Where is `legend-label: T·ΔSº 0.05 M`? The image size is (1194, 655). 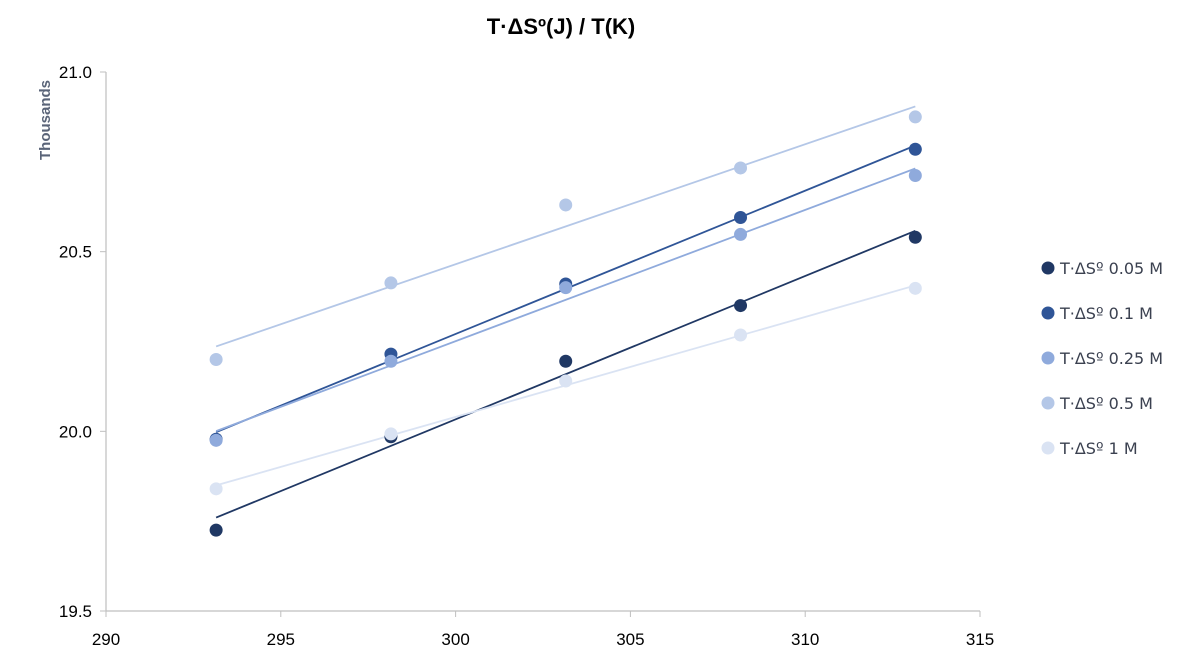
legend-label: T·ΔSº 0.05 M is located at coordinates (1111, 268).